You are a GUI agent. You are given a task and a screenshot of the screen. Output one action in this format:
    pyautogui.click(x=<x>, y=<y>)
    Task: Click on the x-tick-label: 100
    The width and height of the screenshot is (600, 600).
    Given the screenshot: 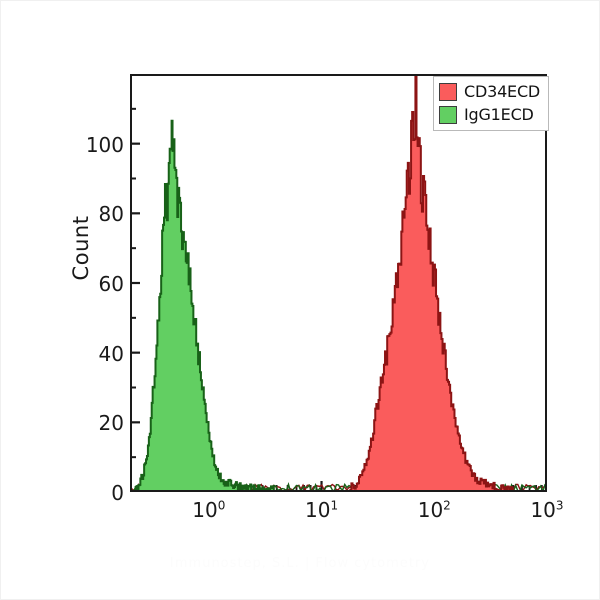 What is the action you would take?
    pyautogui.click(x=209, y=510)
    